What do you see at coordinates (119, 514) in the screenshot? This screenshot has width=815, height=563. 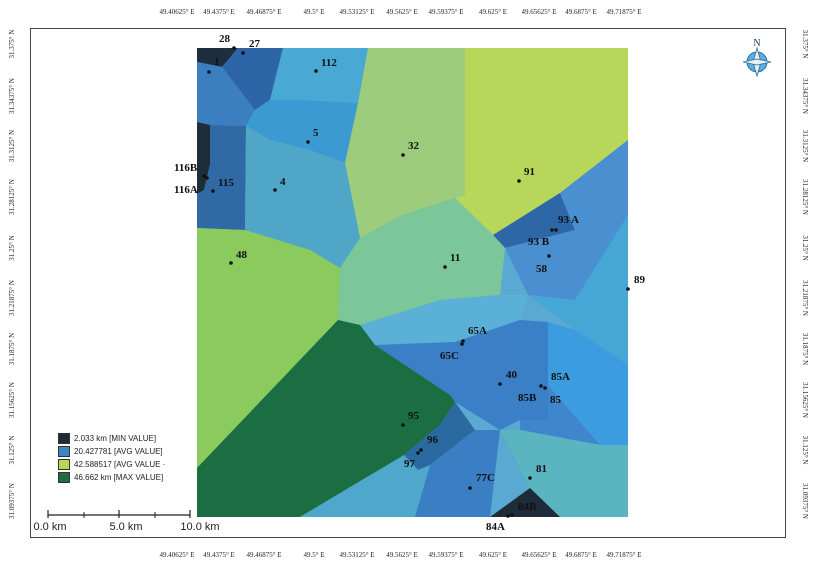 I see `scale-bar-line` at bounding box center [119, 514].